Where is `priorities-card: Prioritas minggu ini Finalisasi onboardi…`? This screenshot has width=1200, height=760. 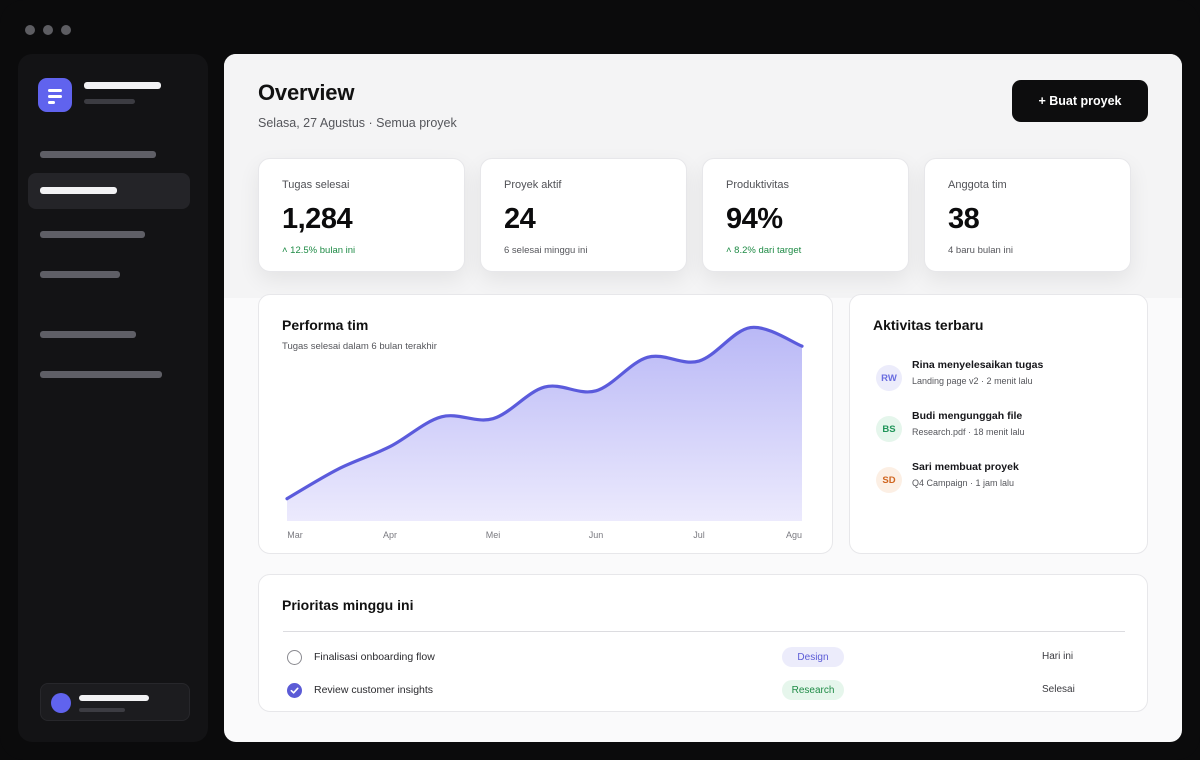 priorities-card: Prioritas minggu ini Finalisasi onboardi… is located at coordinates (703, 643).